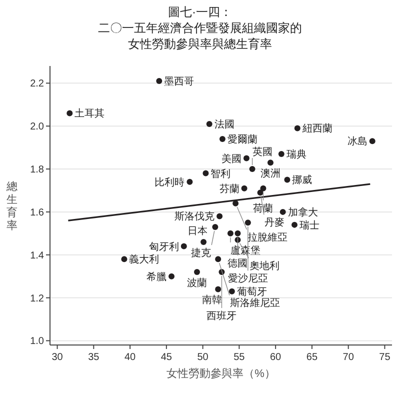 Image resolution: width=400 pixels, height=400 pixels. I want to click on y-tick-label: 2.2, so click(37, 84).